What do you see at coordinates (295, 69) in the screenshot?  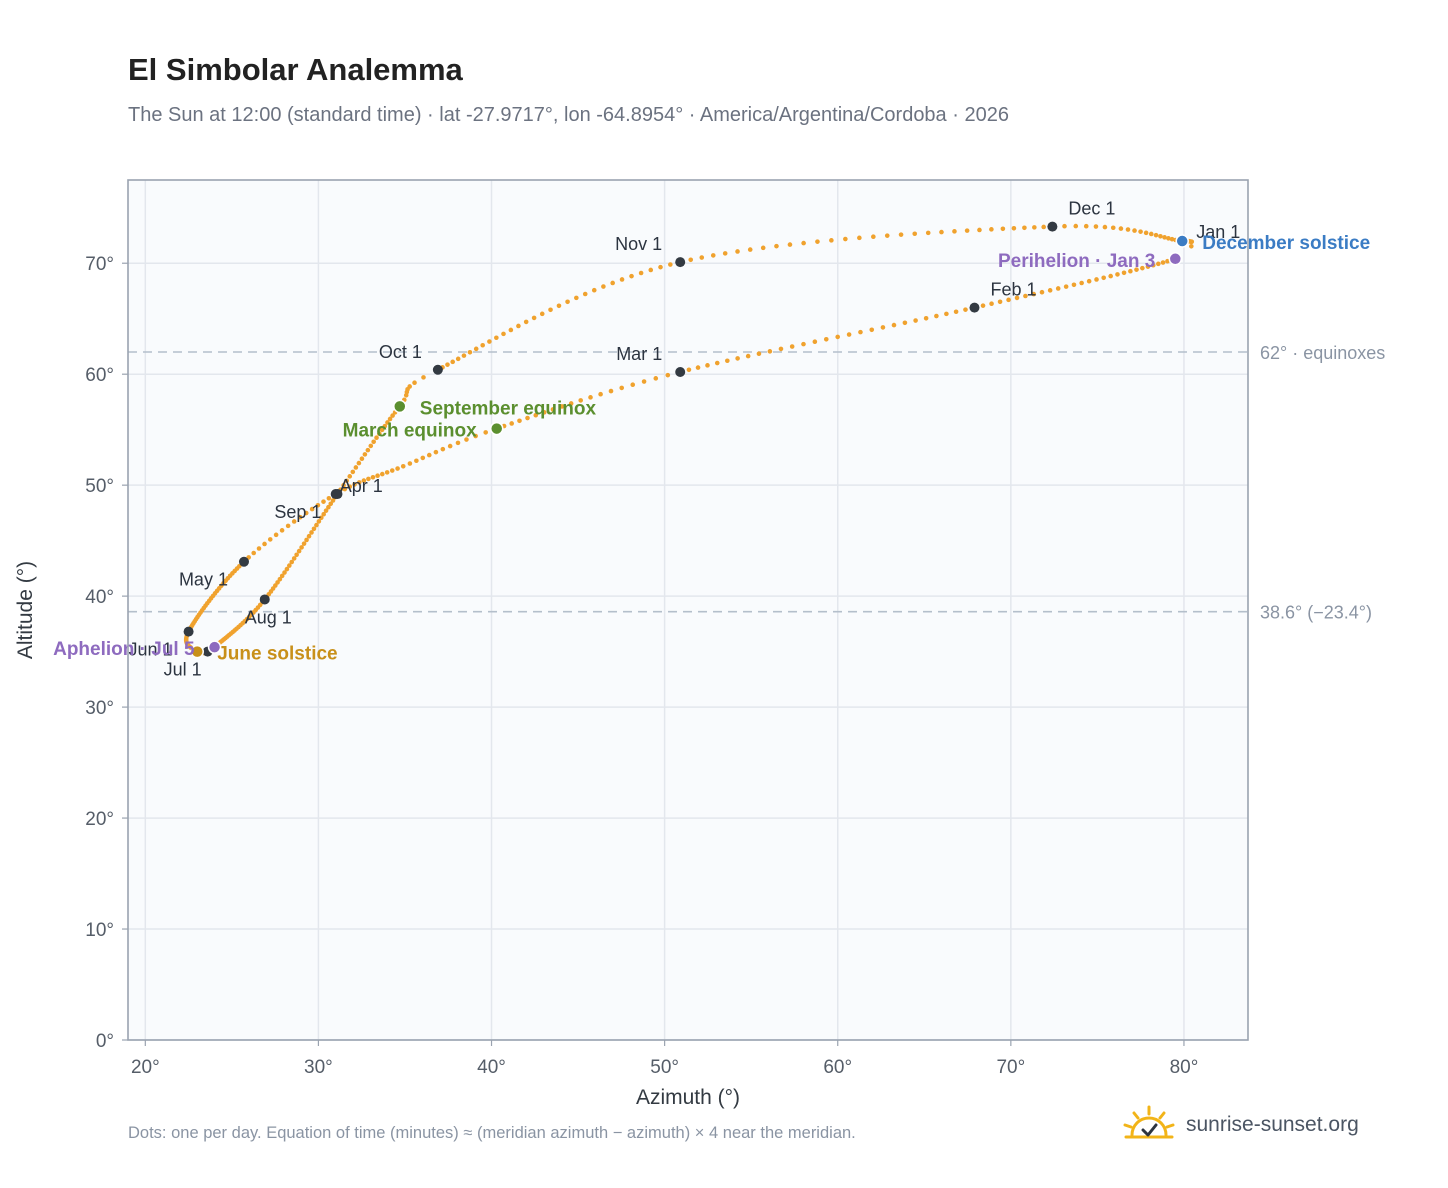 I see `chart-title: El Simbolar Analemma` at bounding box center [295, 69].